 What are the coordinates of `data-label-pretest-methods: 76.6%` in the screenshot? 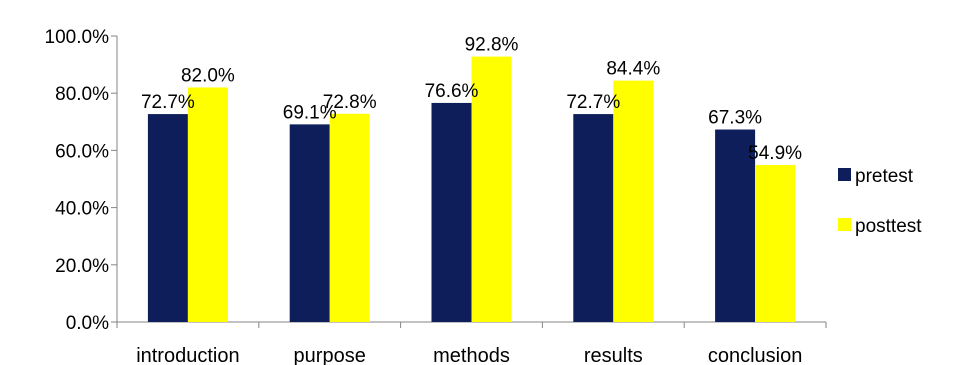 It's located at (452, 91).